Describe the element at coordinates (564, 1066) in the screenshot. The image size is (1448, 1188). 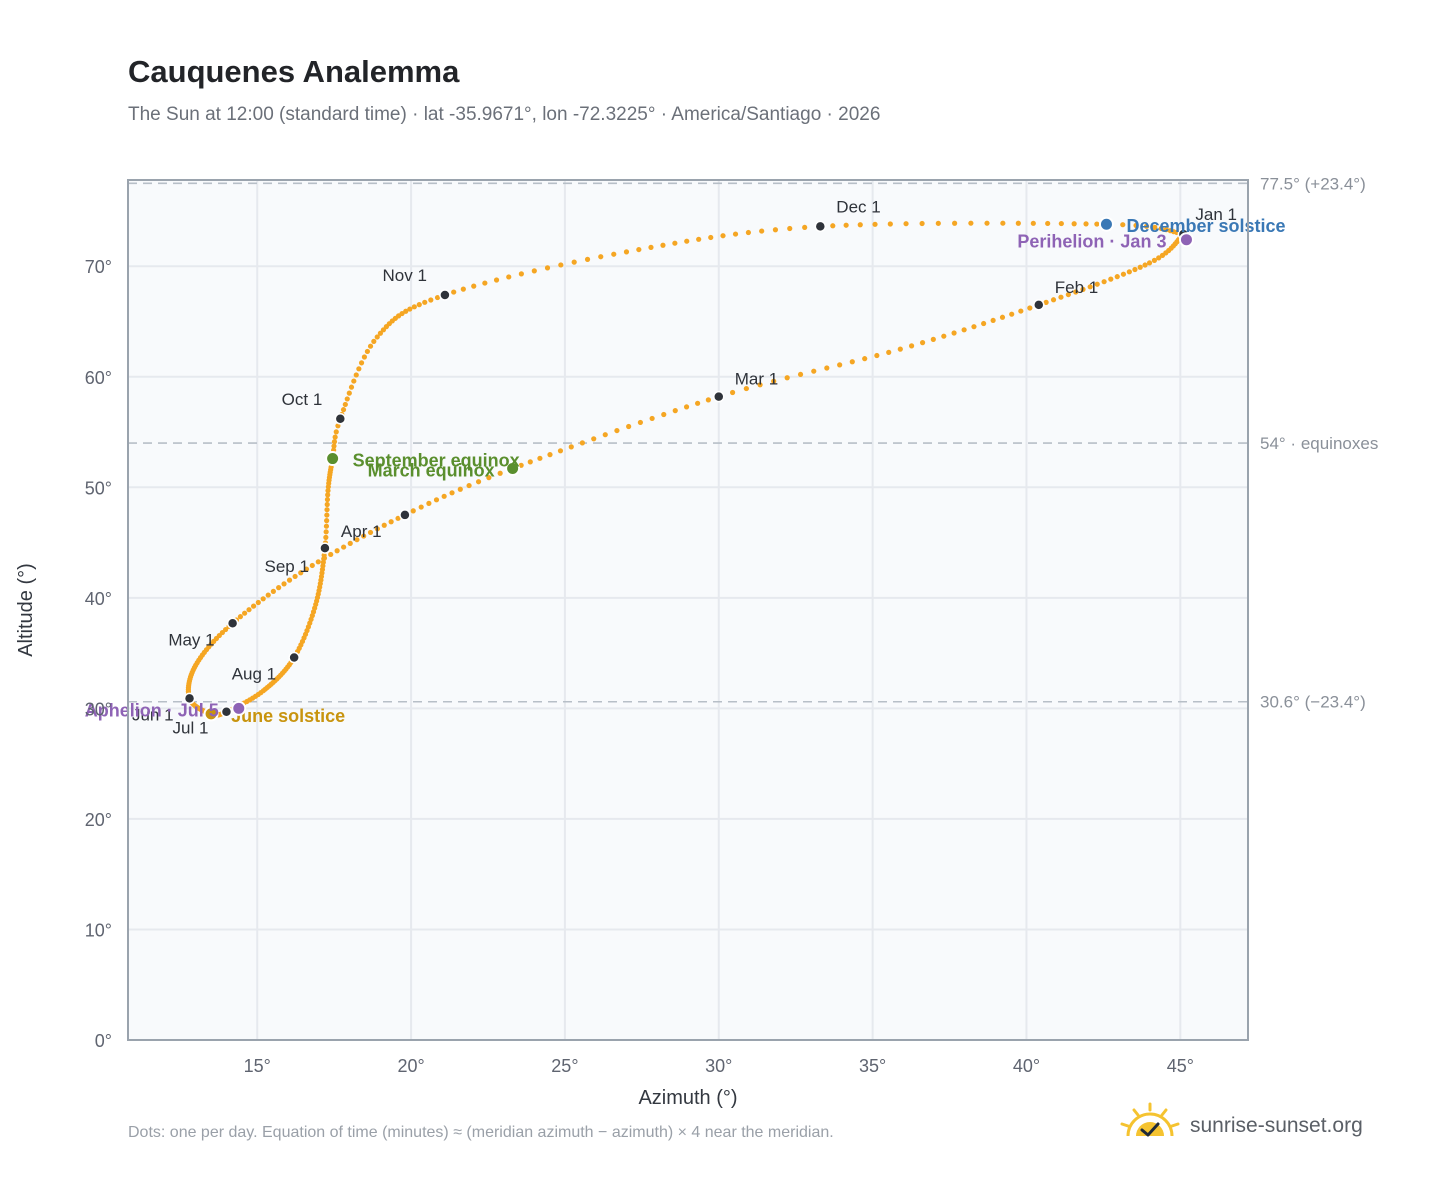
I see `x-tick-label: 25°` at that location.